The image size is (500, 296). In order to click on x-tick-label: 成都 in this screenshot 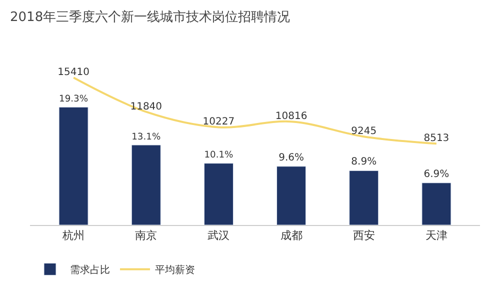, I will do `click(291, 235)`.